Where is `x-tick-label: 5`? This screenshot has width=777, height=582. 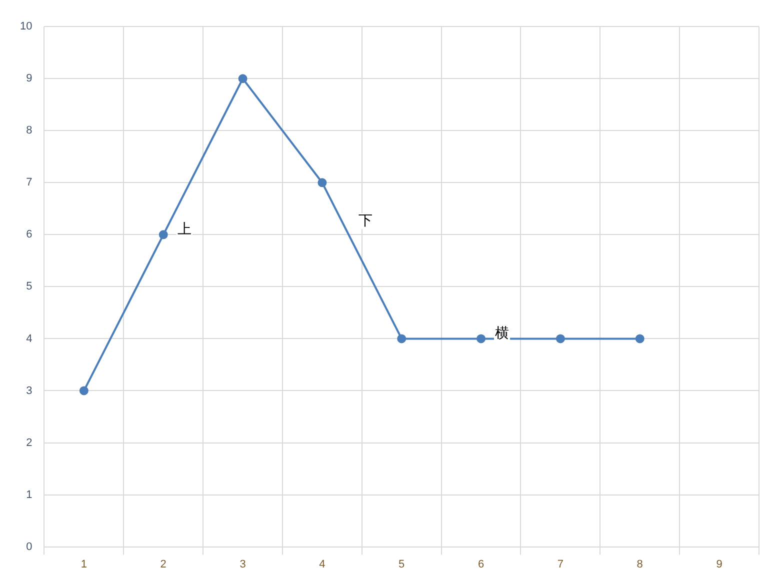 x-tick-label: 5 is located at coordinates (401, 564).